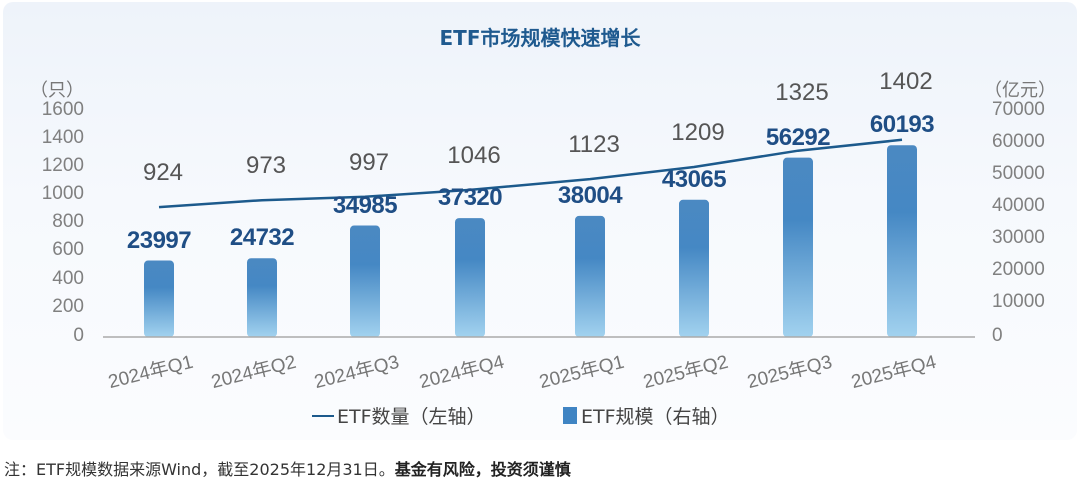 The height and width of the screenshot is (491, 1080). What do you see at coordinates (57, 90) in the screenshot?
I see `left-axis-unit: （只）` at bounding box center [57, 90].